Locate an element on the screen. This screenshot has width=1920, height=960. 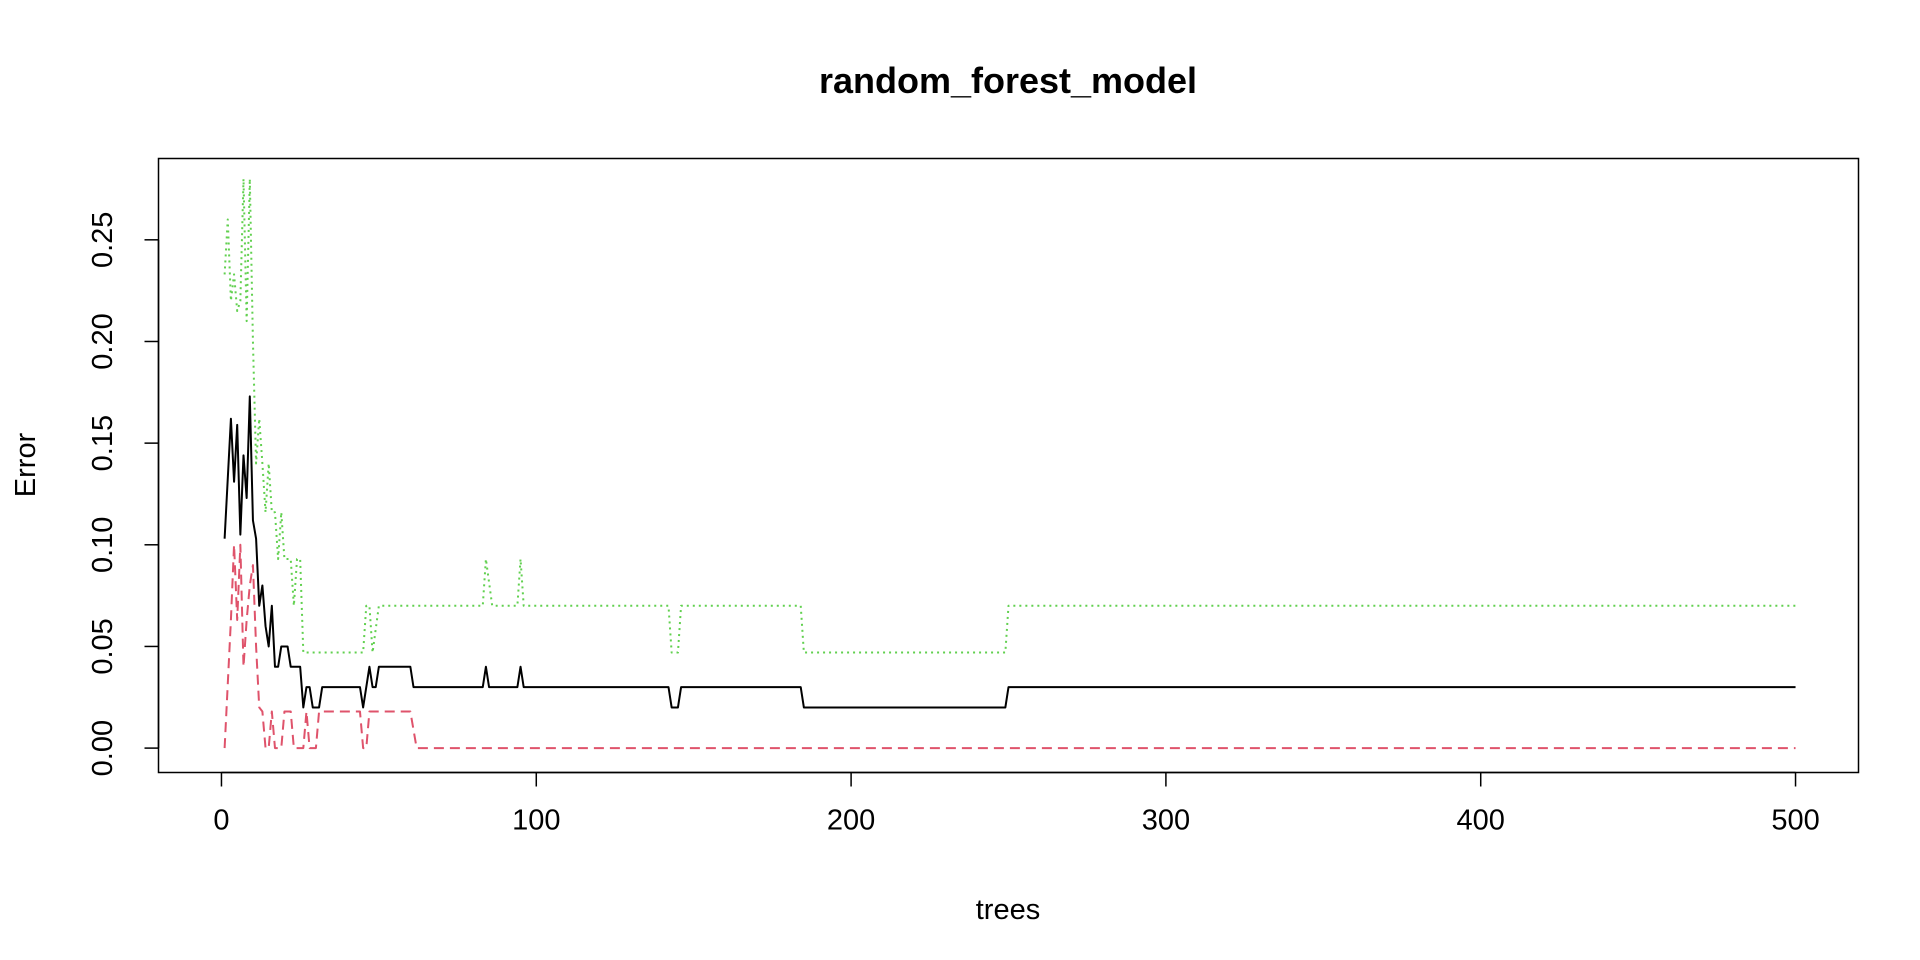
x-tick-label: 100 is located at coordinates (536, 821).